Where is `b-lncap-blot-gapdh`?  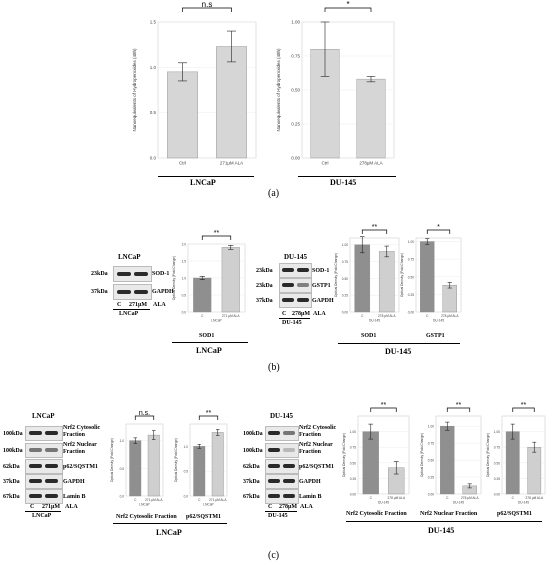 b-lncap-blot-gapdh is located at coordinates (132, 292).